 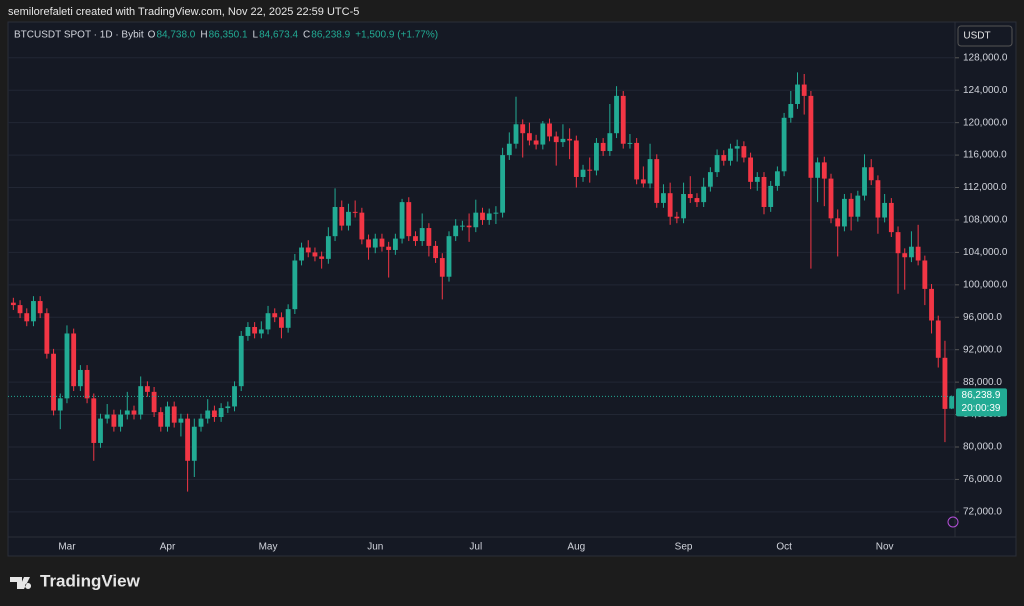 What do you see at coordinates (79, 35) in the screenshot?
I see `symbol: BTCUSDT SPOT · 1D · Bybit` at bounding box center [79, 35].